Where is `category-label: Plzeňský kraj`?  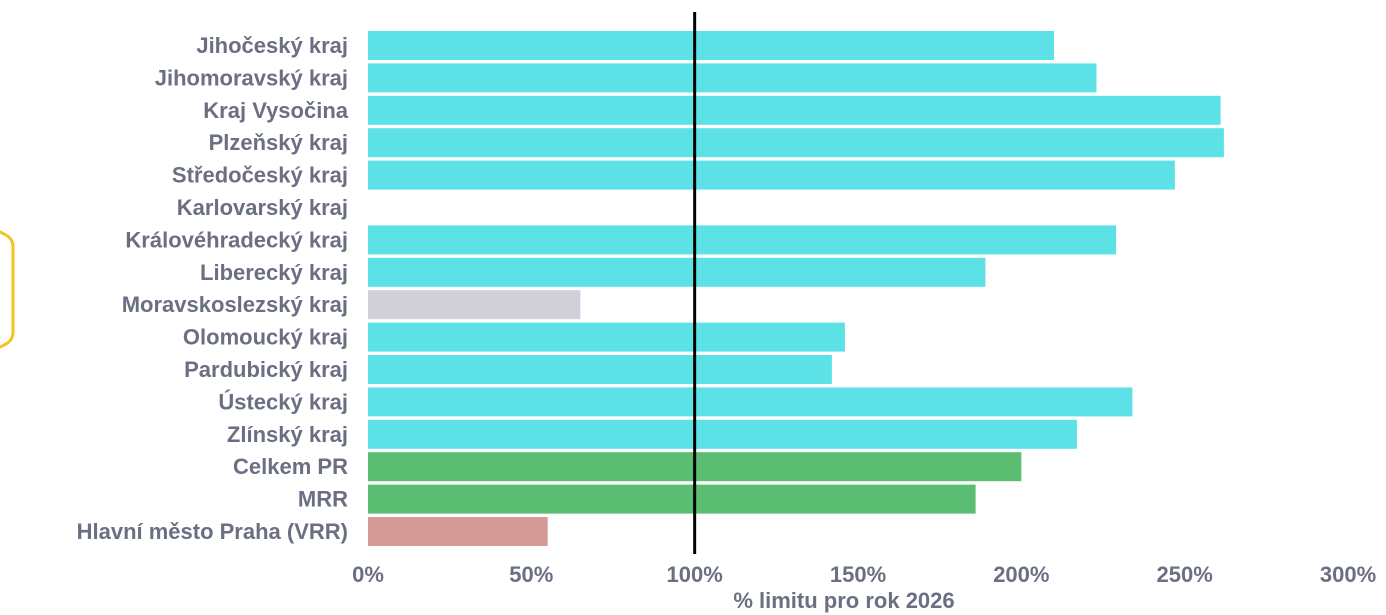
category-label: Plzeňský kraj is located at coordinates (278, 142).